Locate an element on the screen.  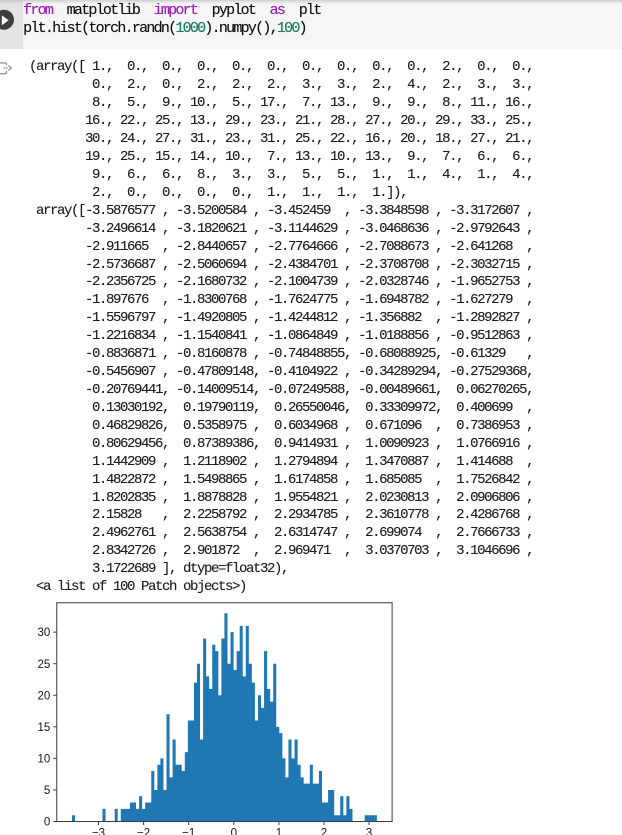
svg-text: 30 is located at coordinates (43, 633).